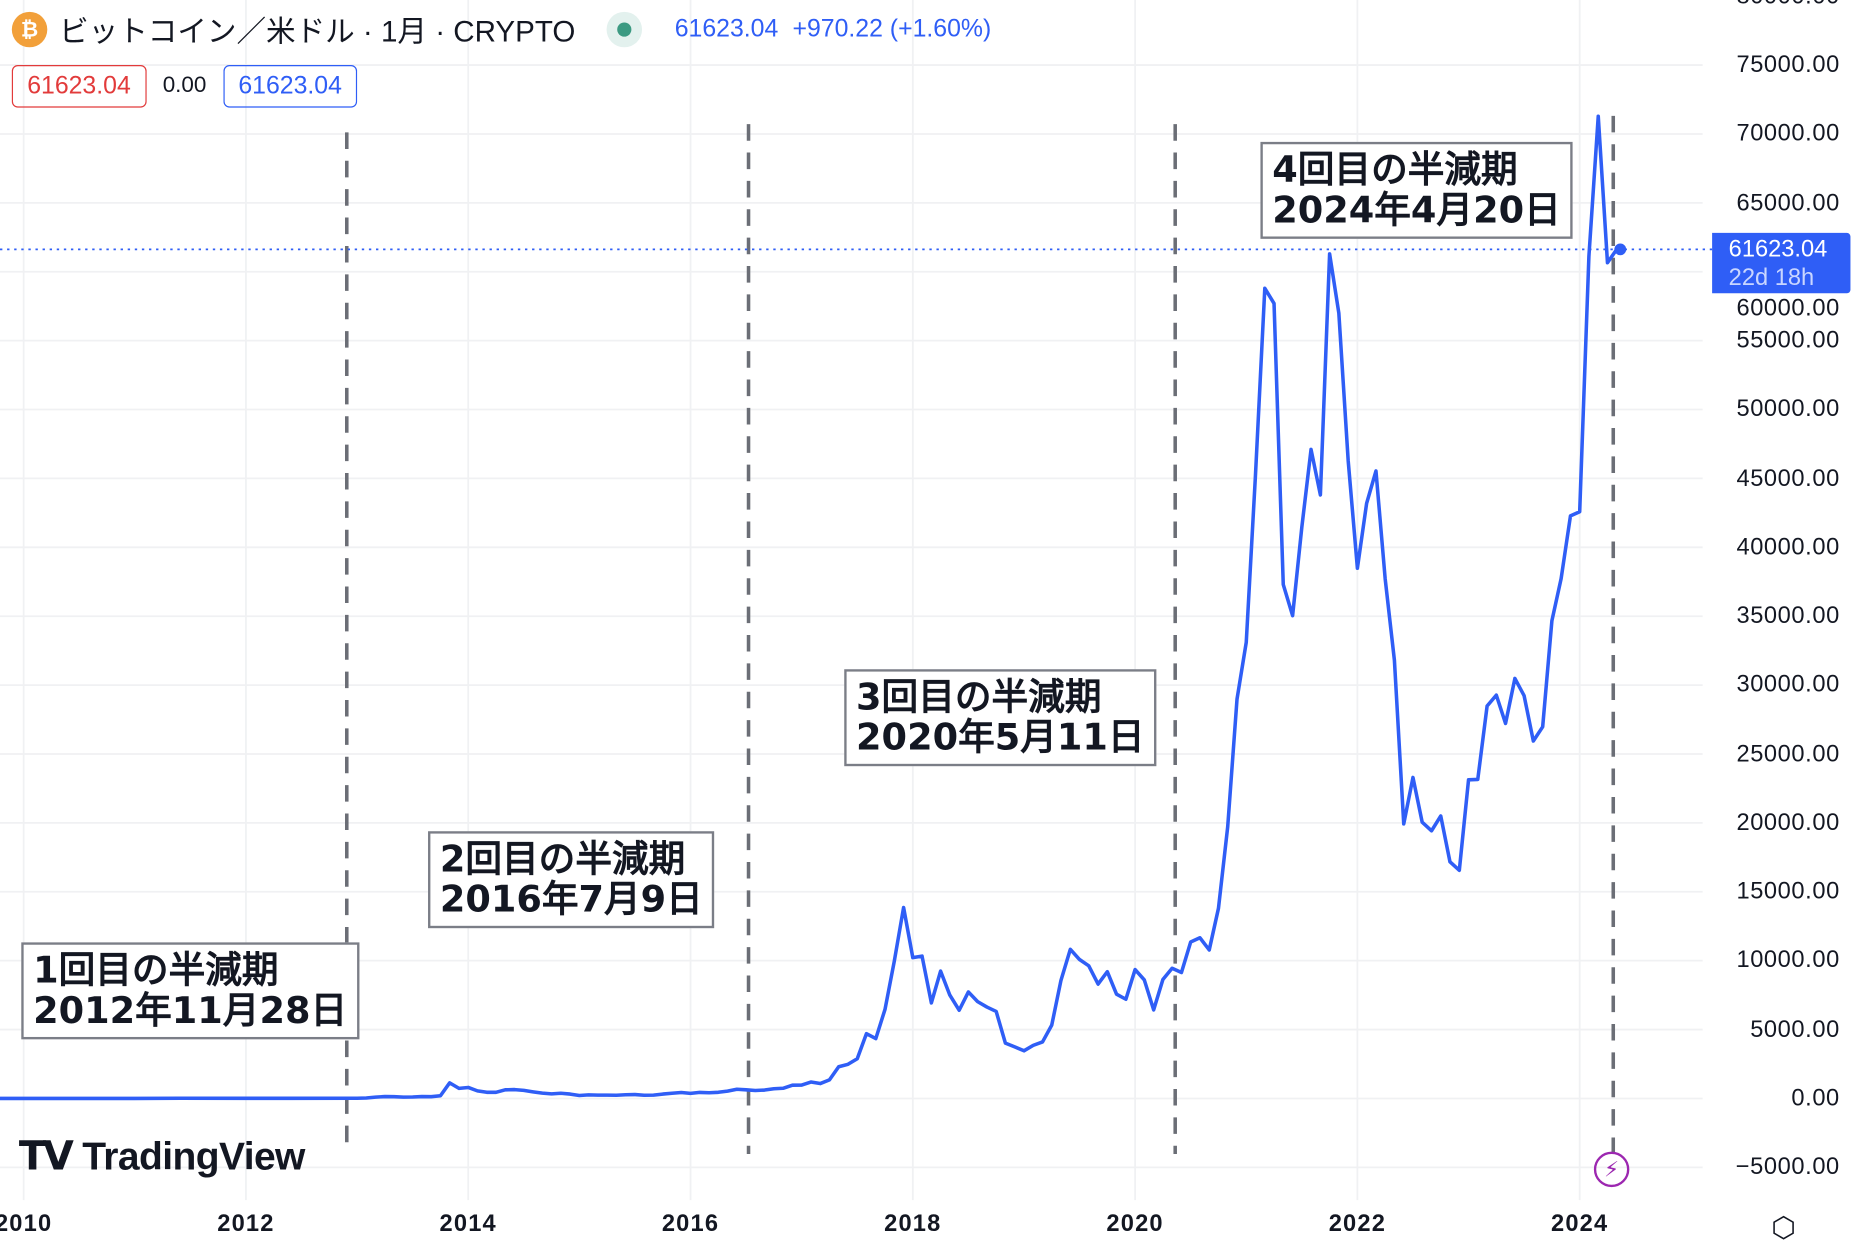 This screenshot has height=1249, width=1854. What do you see at coordinates (571, 900) in the screenshot?
I see `annotation-date: 2016年7月9日` at bounding box center [571, 900].